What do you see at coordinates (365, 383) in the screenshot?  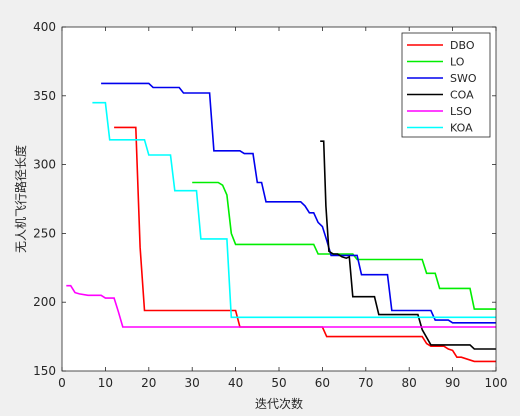 I see `x-tick-label: 70` at bounding box center [365, 383].